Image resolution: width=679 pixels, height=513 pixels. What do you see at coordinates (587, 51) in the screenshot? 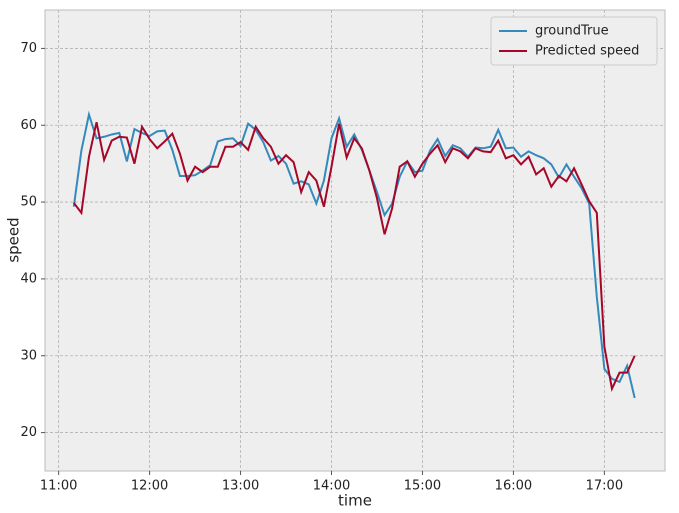
I see `legend-label: Predicted speed` at bounding box center [587, 51].